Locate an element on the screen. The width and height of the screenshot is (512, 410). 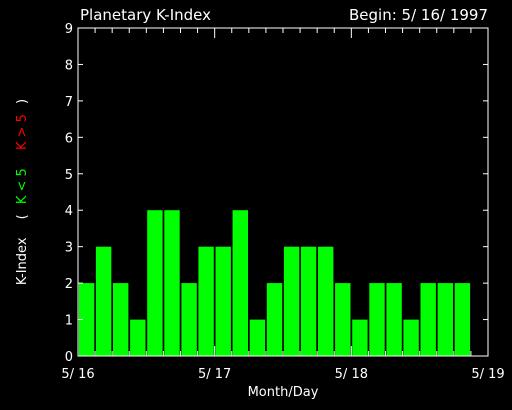
y-tick-label: 5 is located at coordinates (69, 175).